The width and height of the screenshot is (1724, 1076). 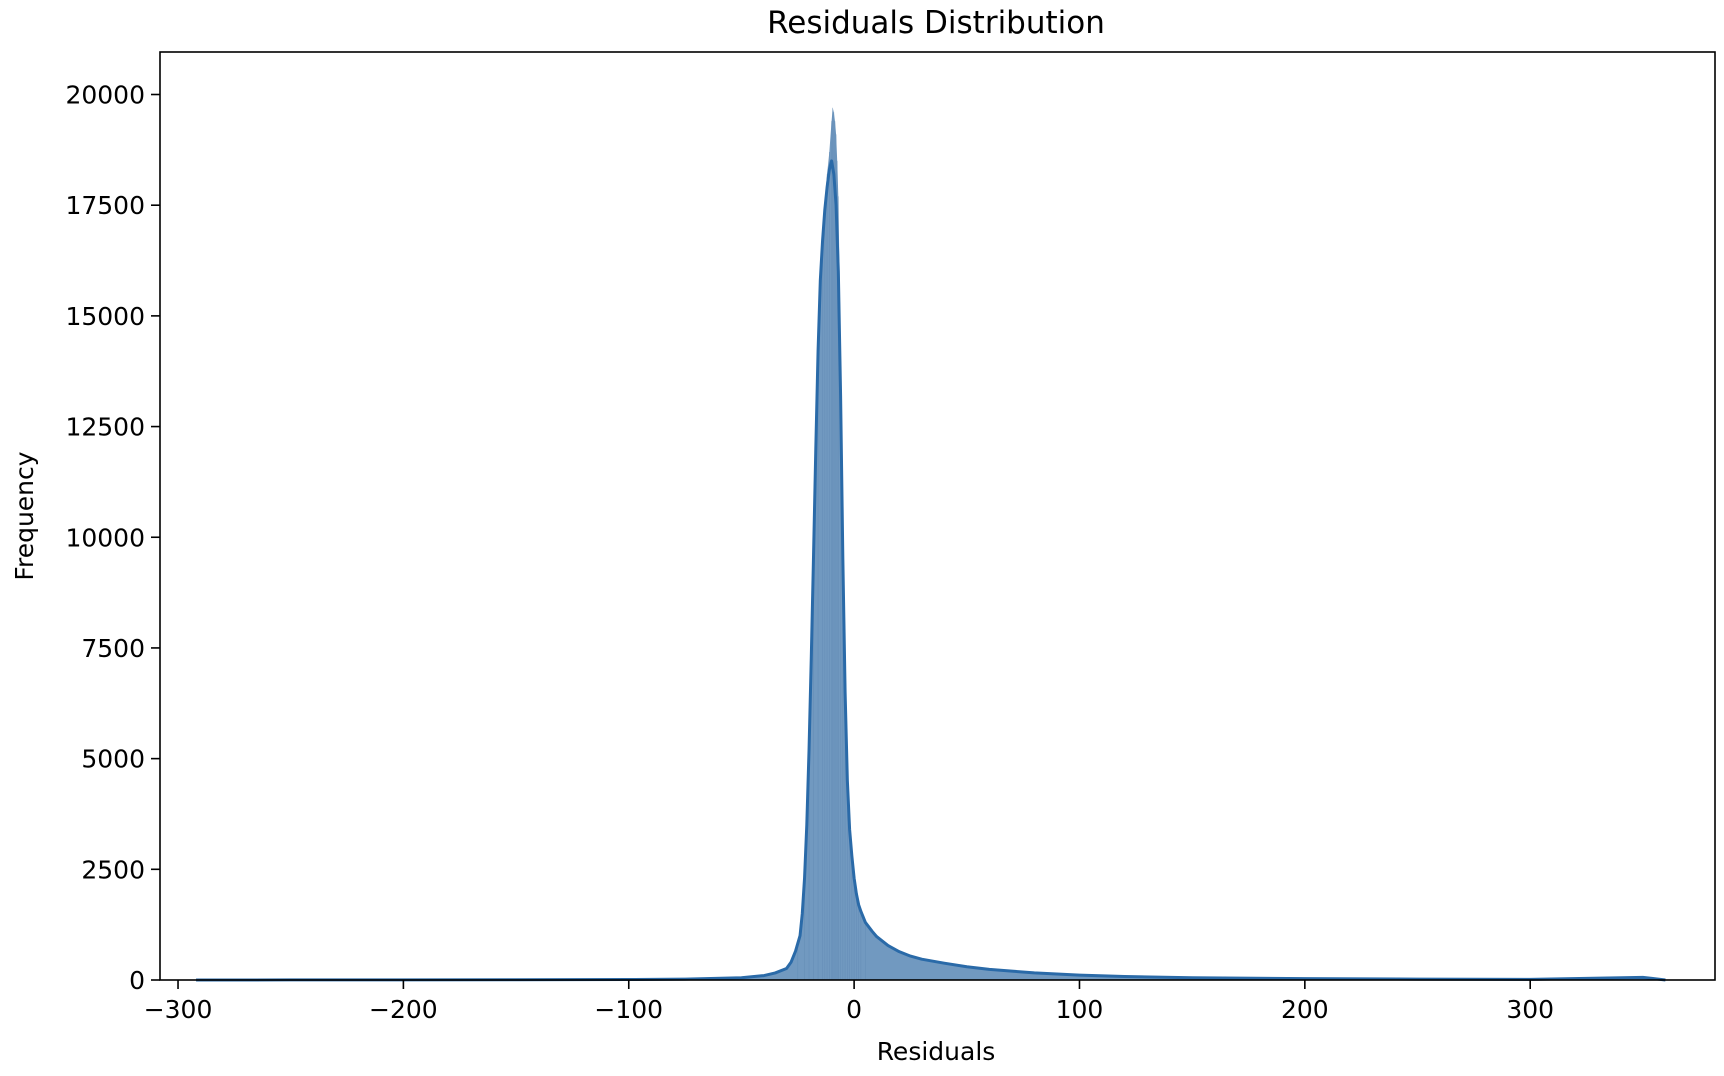 I want to click on x-tick-label: 200, so click(x=1305, y=1009).